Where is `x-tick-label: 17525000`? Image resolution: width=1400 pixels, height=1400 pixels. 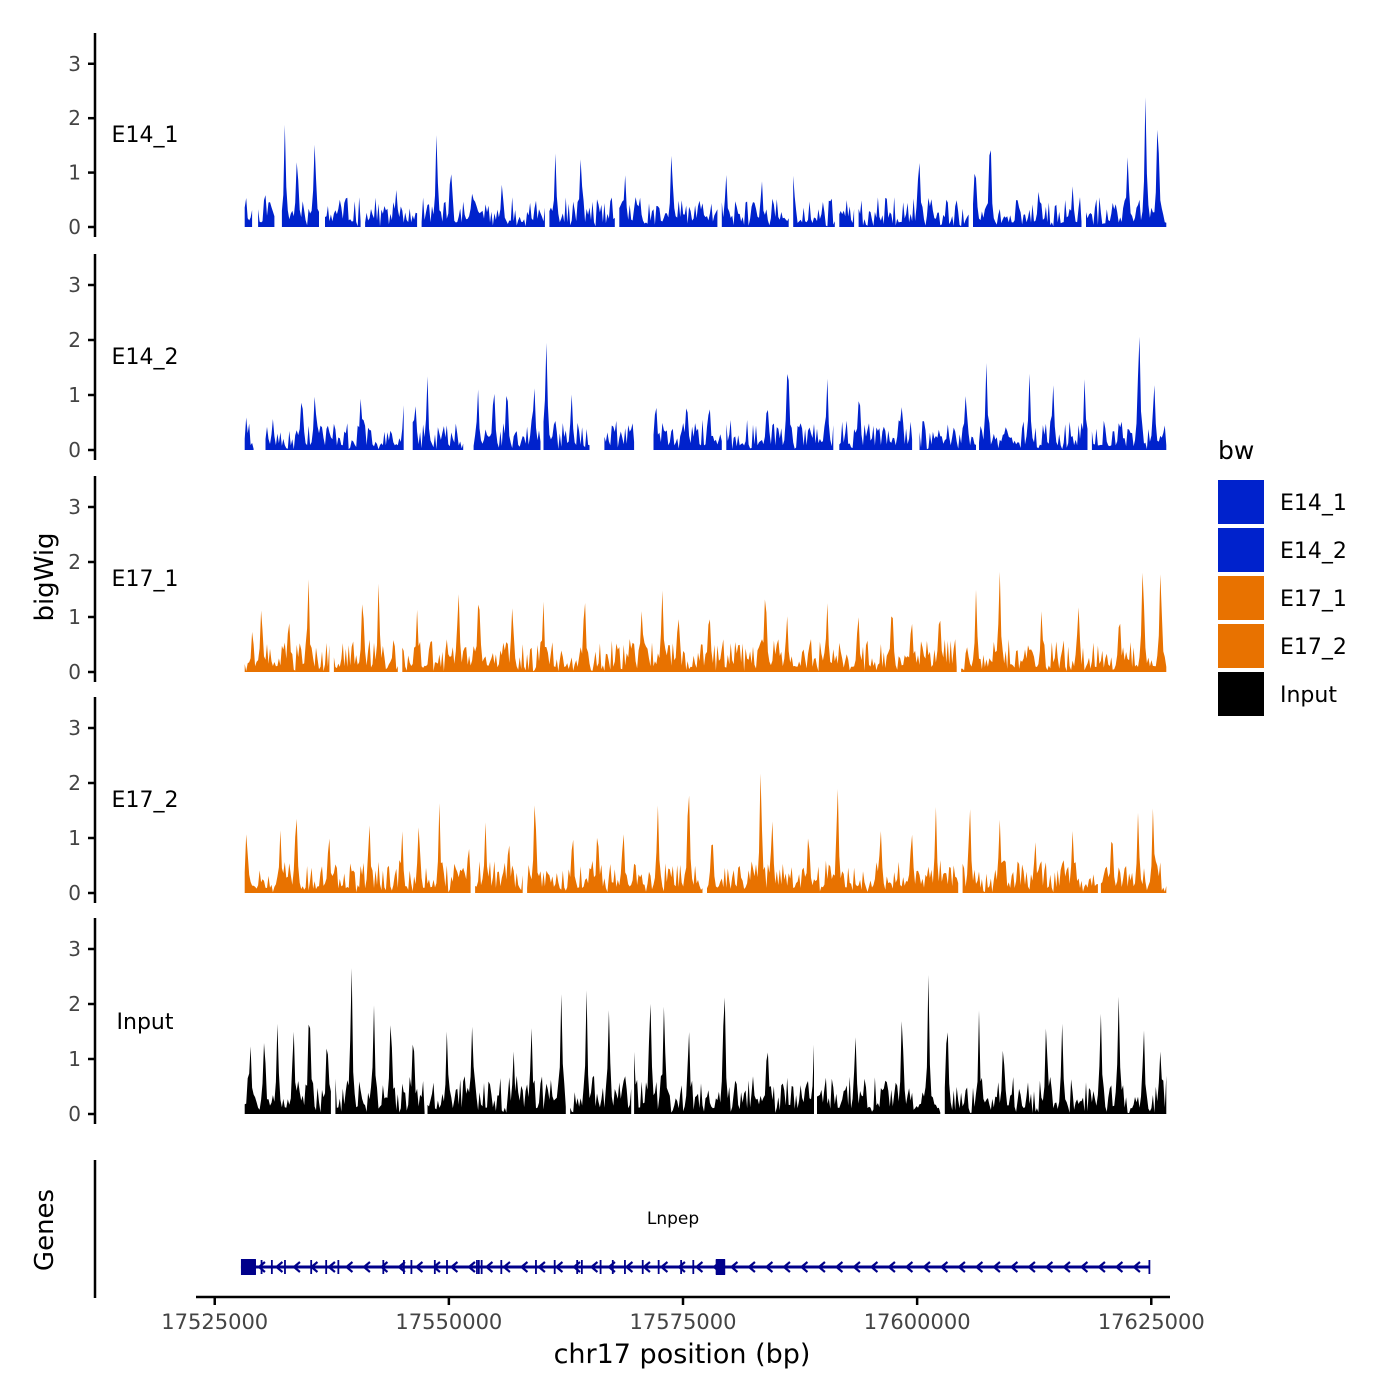
x-tick-label: 17525000 is located at coordinates (214, 1322).